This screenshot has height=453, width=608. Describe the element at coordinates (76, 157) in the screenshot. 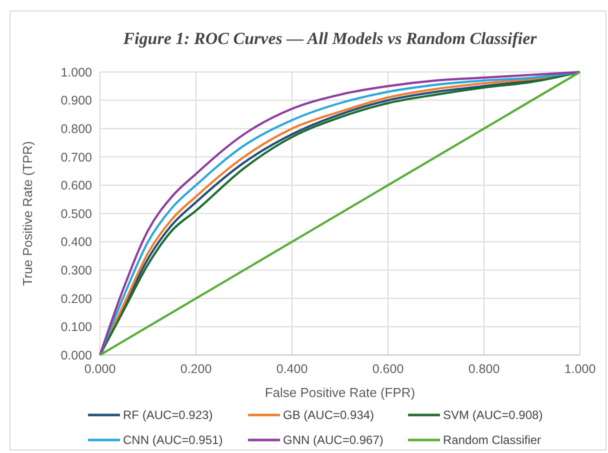

I see `y-tick-label: 0.700` at that location.